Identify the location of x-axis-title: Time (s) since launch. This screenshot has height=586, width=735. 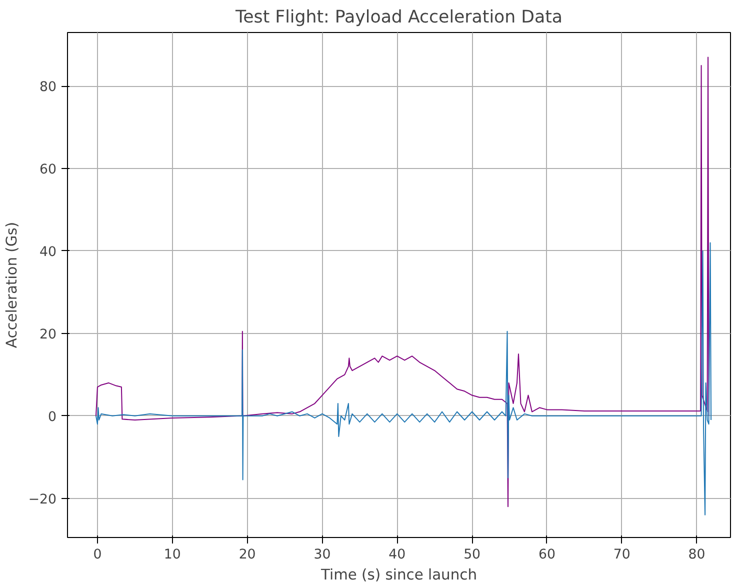
(398, 575).